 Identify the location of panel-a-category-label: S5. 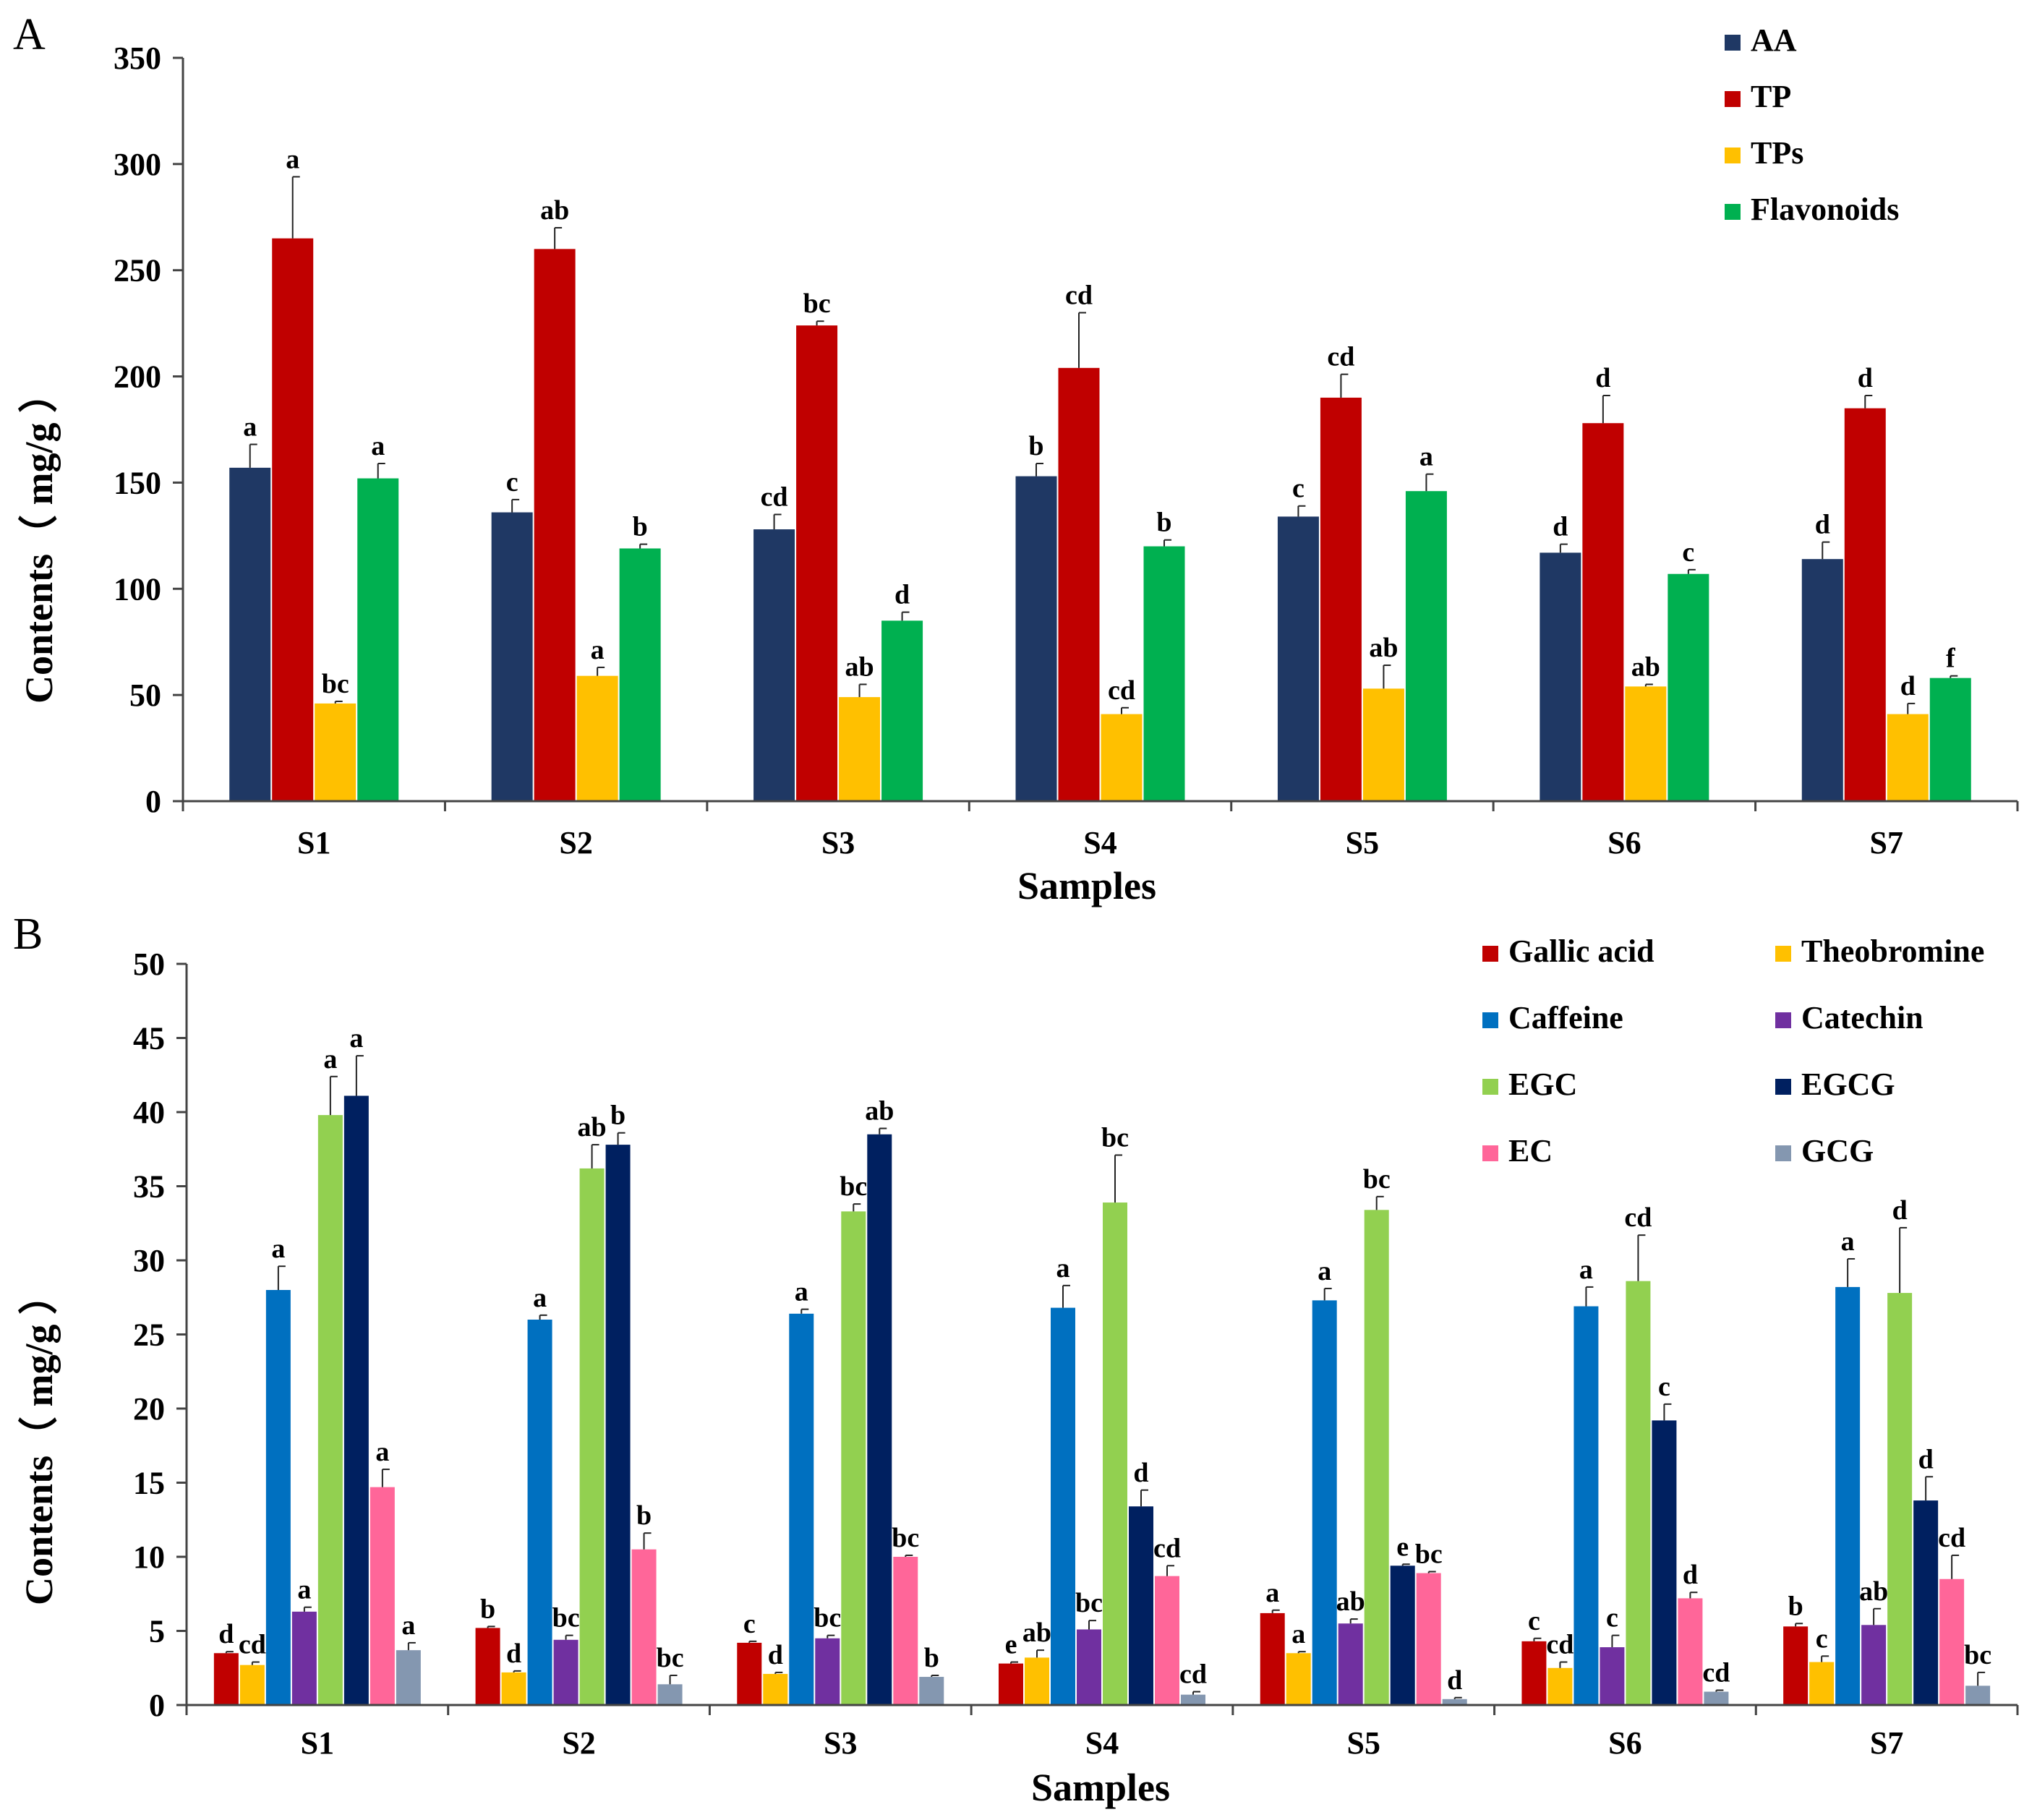
(1362, 842).